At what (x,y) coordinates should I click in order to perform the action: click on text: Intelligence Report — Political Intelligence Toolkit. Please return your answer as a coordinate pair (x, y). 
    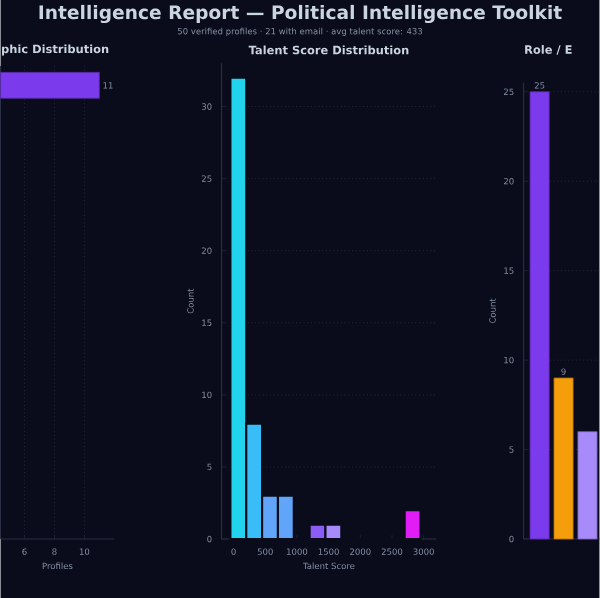
    Looking at the image, I should click on (300, 13).